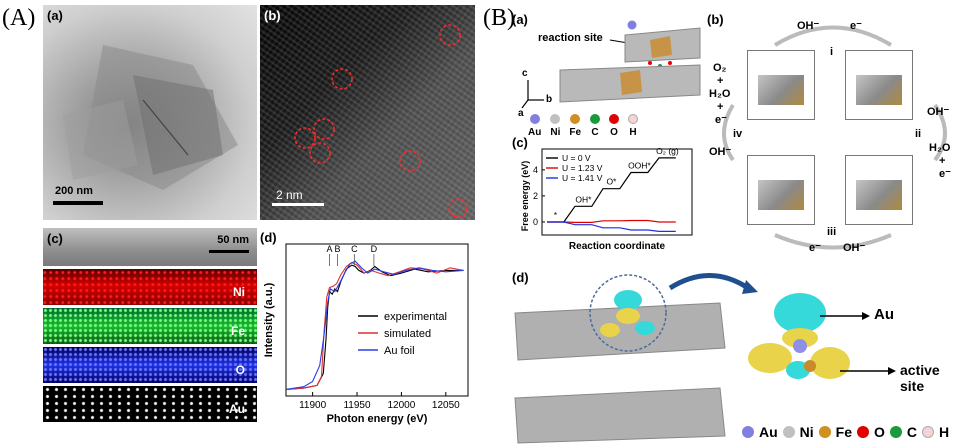 This screenshot has height=447, width=965. What do you see at coordinates (611, 182) in the screenshot?
I see `fe-intermediate-label: O*` at bounding box center [611, 182].